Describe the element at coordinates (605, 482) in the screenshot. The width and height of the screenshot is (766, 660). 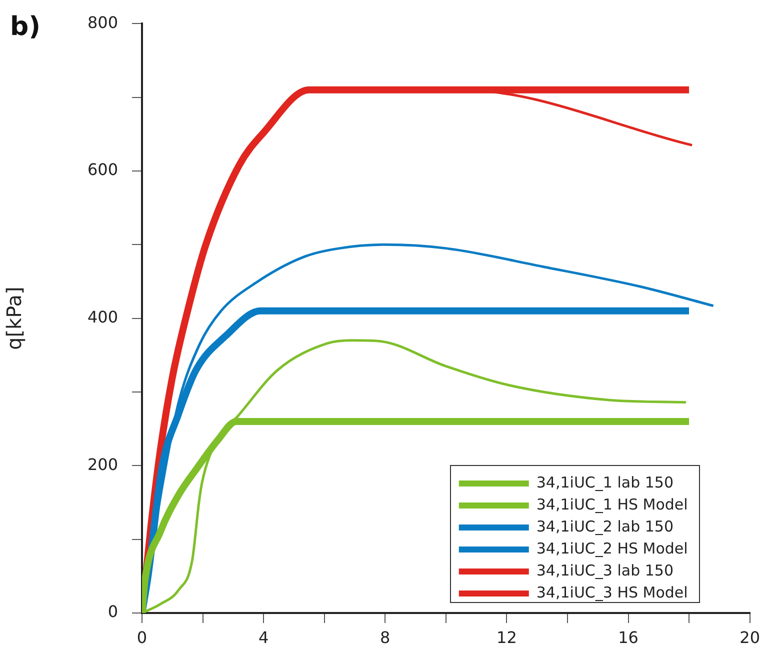
I see `legend-label: 34,1iUC_1 lab 150` at that location.